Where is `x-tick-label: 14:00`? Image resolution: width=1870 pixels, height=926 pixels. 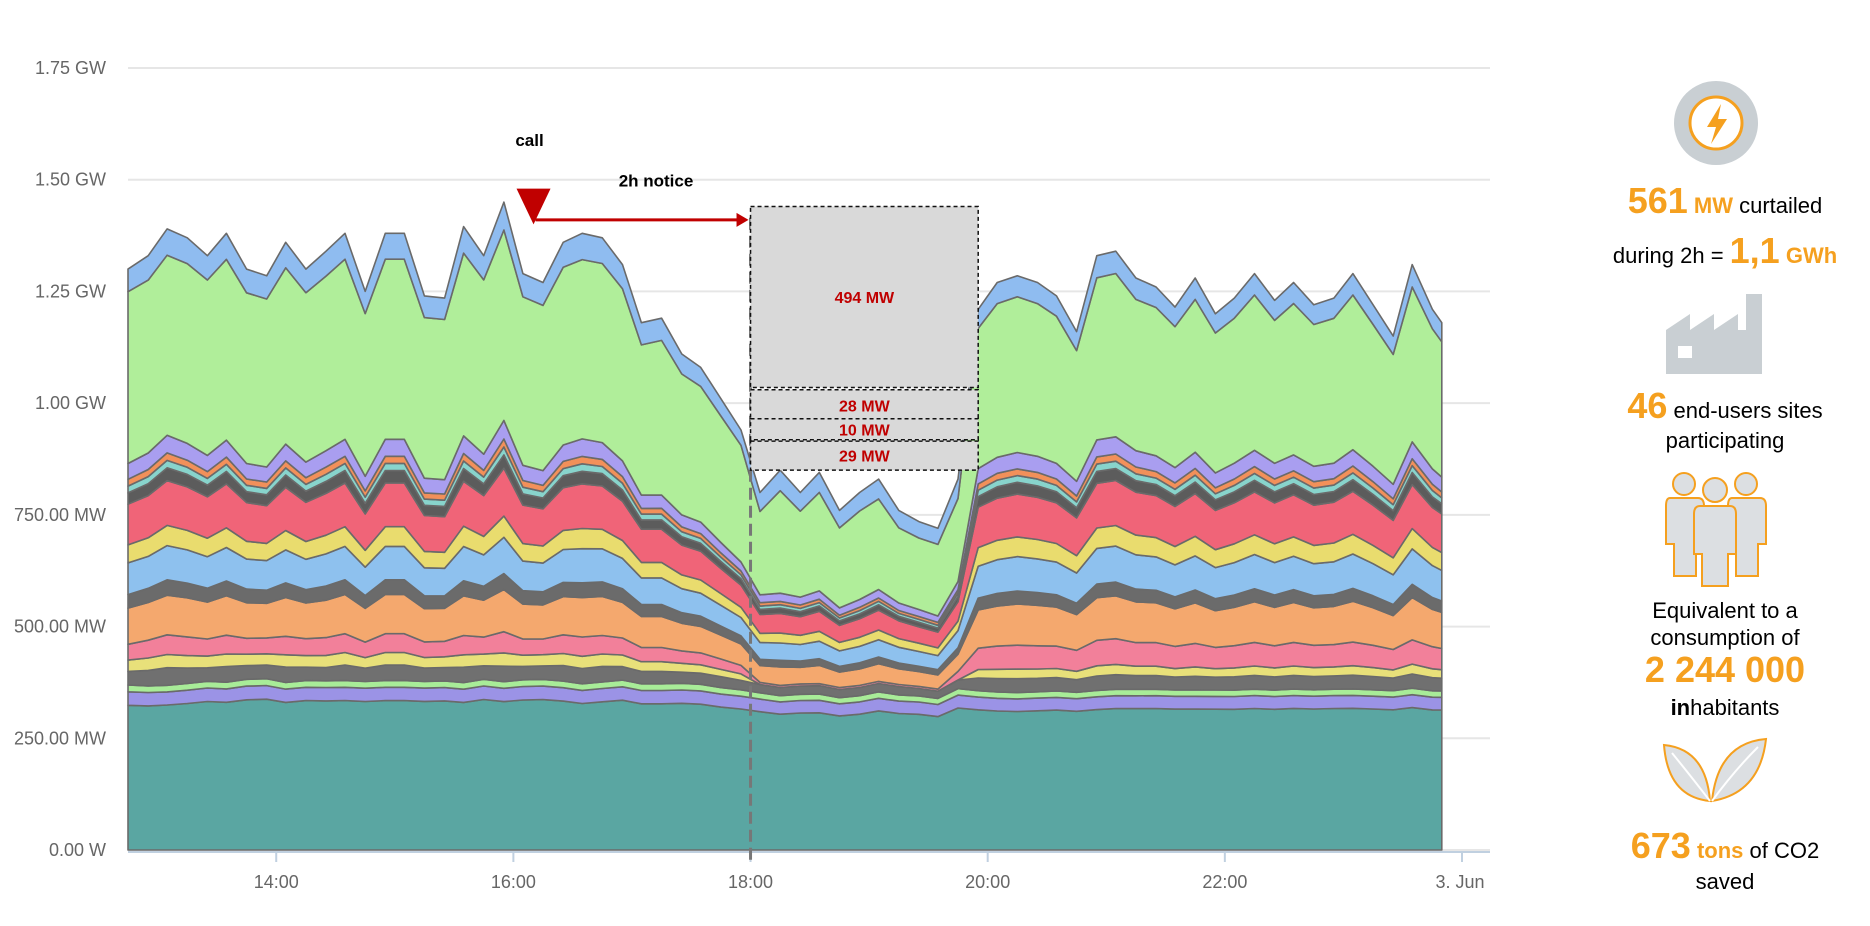 x-tick-label: 14:00 is located at coordinates (276, 882).